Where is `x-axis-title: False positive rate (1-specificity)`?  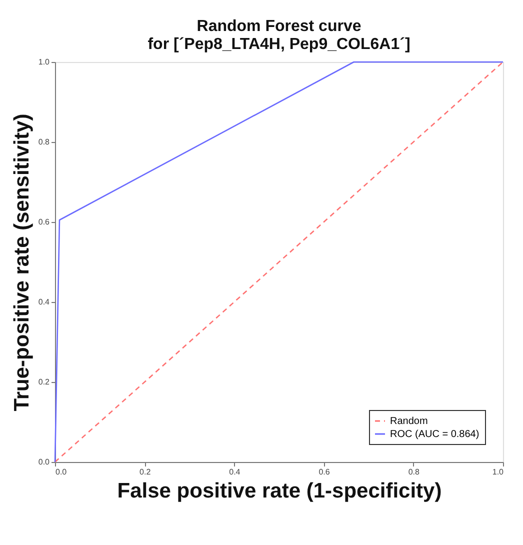
x-axis-title: False positive rate (1-specificity) is located at coordinates (279, 491).